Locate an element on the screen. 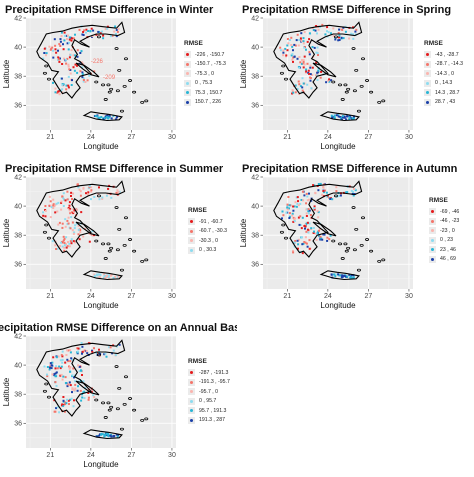 The width and height of the screenshot is (474, 477). y-tick-label: 38 is located at coordinates (255, 236).